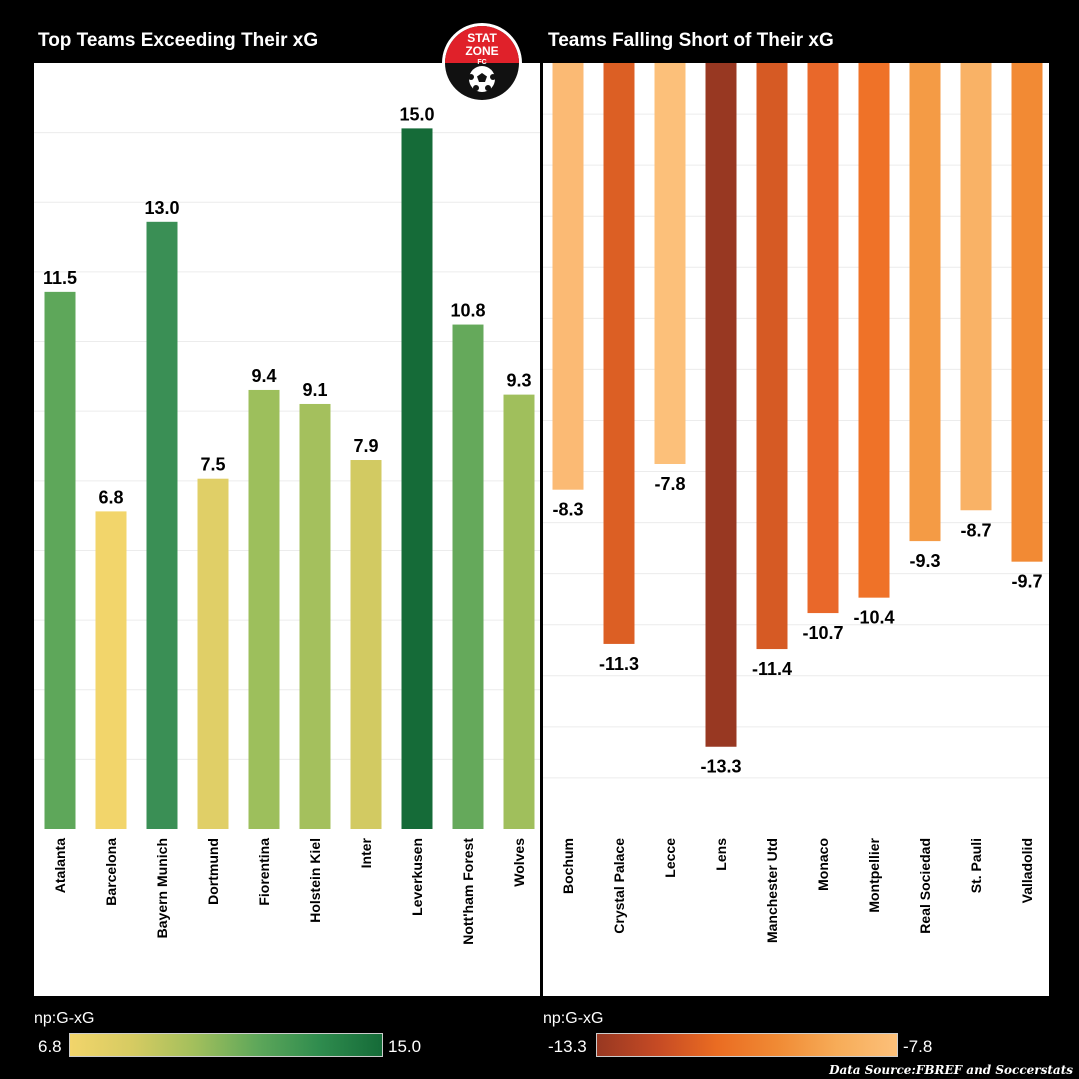 Image resolution: width=1079 pixels, height=1079 pixels. Describe the element at coordinates (482, 79) in the screenshot. I see `soccer-ball-icon` at that location.